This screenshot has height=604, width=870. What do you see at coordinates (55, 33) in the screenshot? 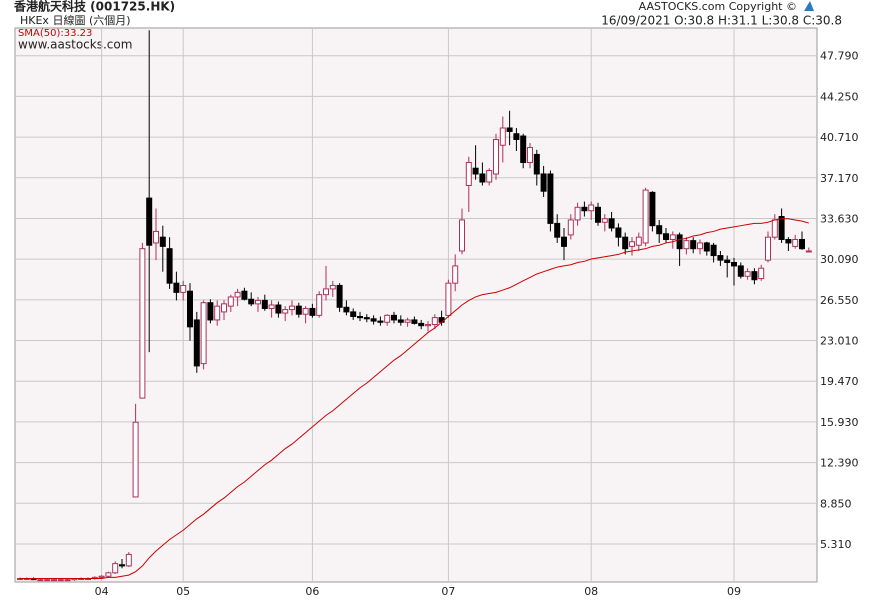
I see `sma-legend: SMA(50):33.23` at bounding box center [55, 33].